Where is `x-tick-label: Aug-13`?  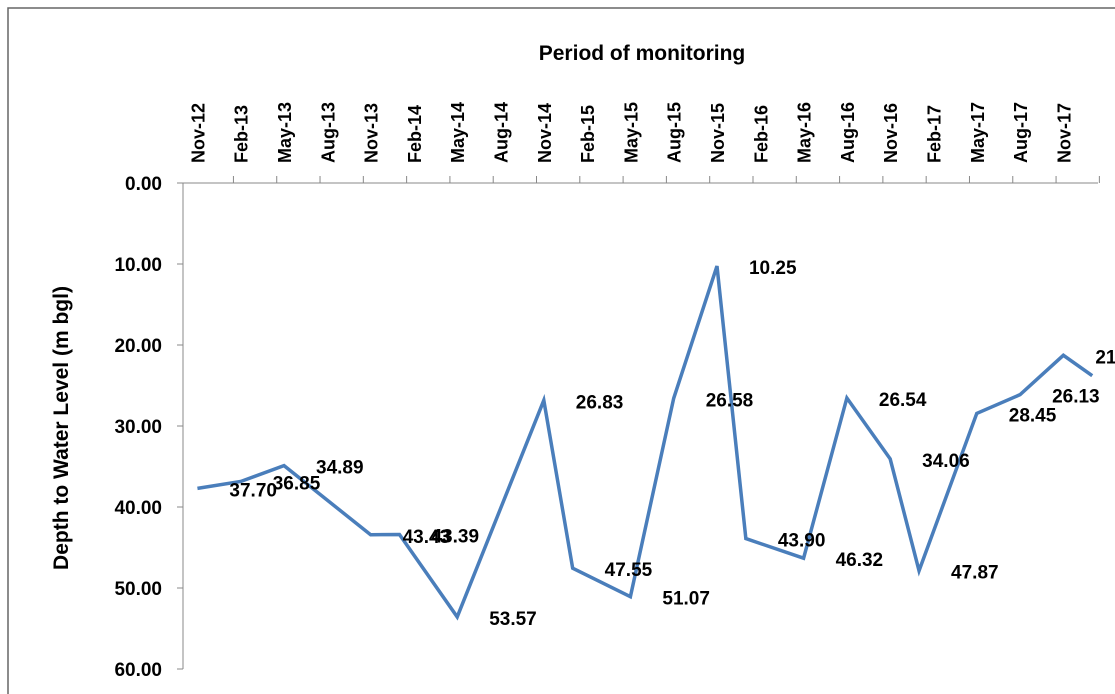 x-tick-label: Aug-13 is located at coordinates (328, 132).